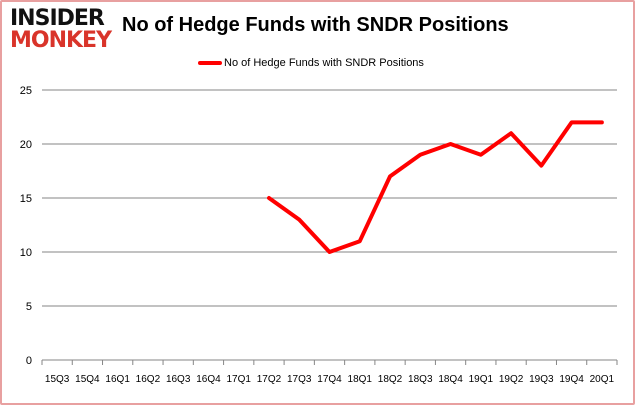  I want to click on x-tick-label: 20Q1, so click(602, 379).